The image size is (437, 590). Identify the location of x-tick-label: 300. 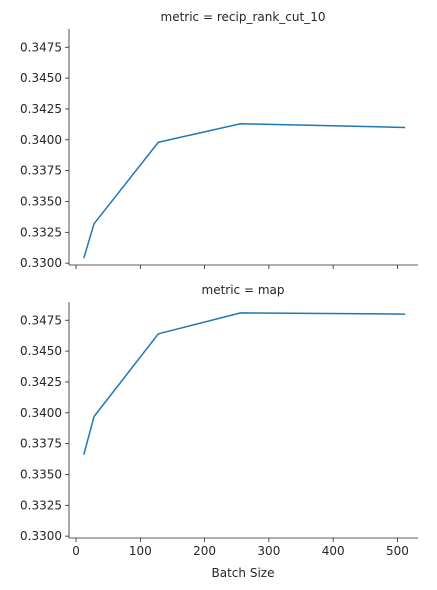
(268, 551).